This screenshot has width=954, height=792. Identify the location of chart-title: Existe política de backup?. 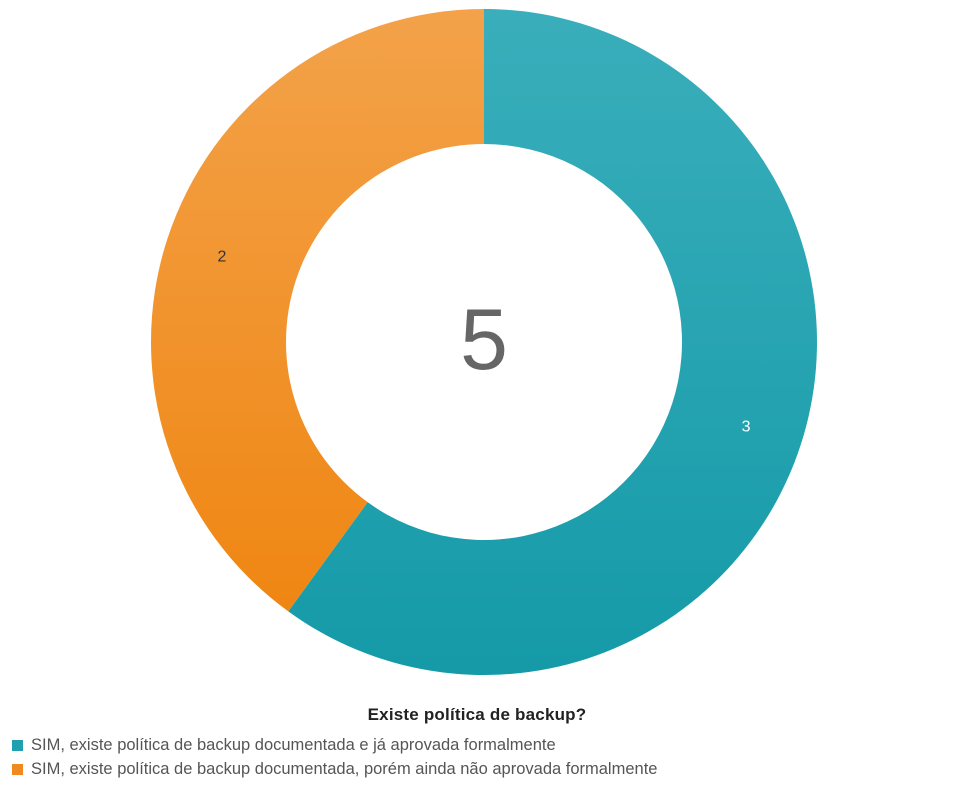
(477, 714).